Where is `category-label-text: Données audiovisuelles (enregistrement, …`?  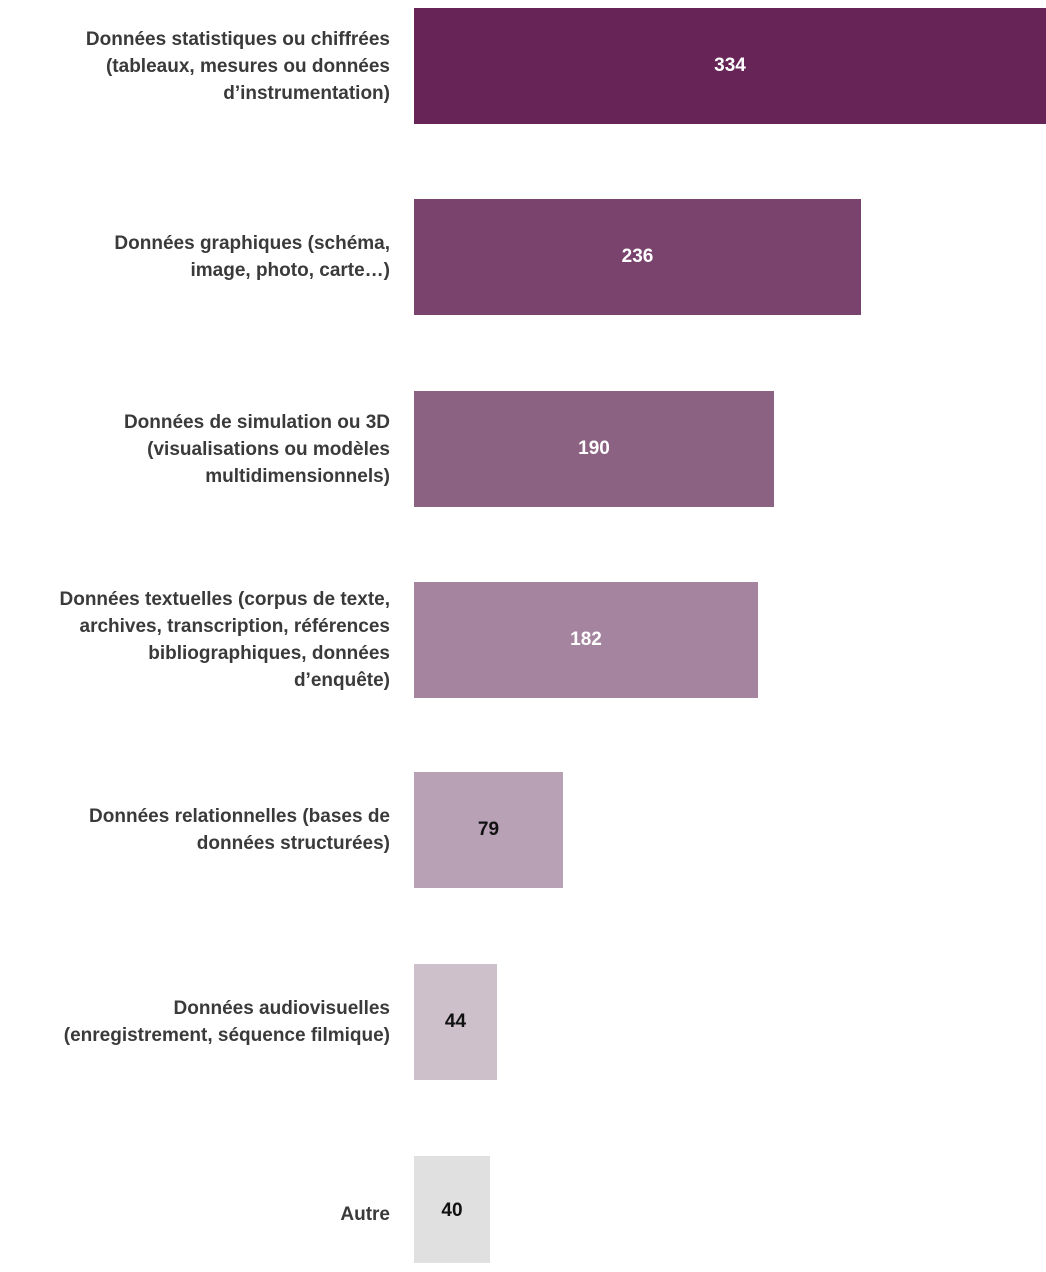 category-label-text: Données audiovisuelles (enregistrement, … is located at coordinates (226, 1022).